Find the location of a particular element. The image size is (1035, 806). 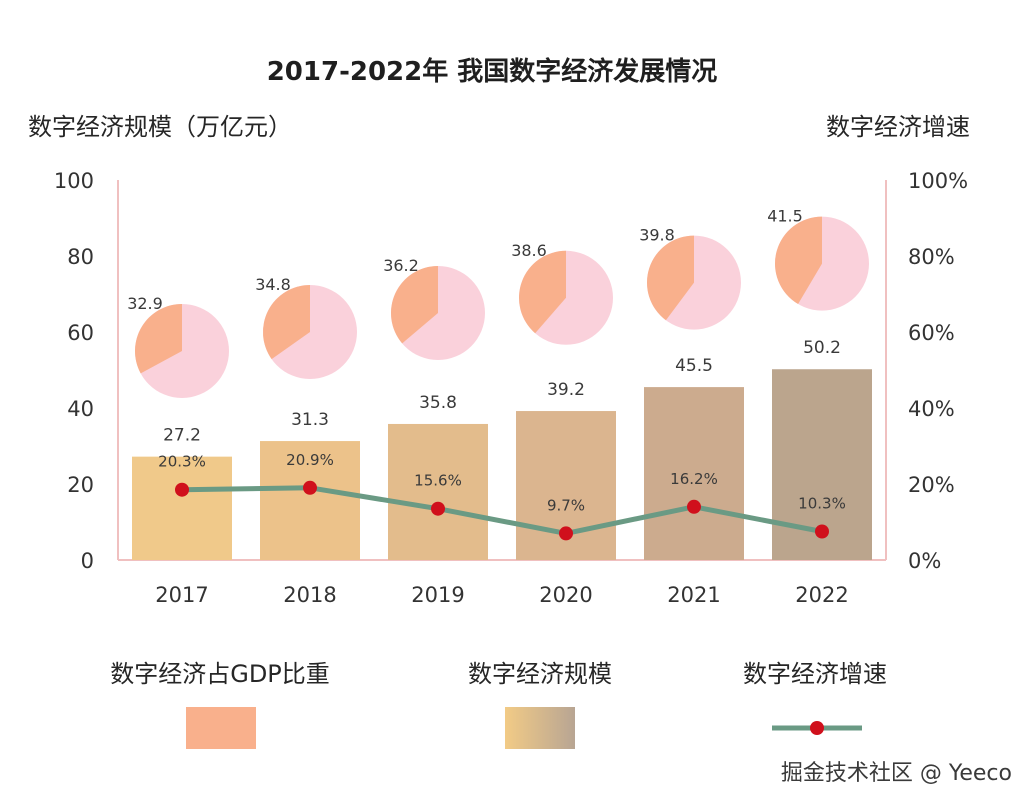

pie-value-label: 36.2 is located at coordinates (401, 265).